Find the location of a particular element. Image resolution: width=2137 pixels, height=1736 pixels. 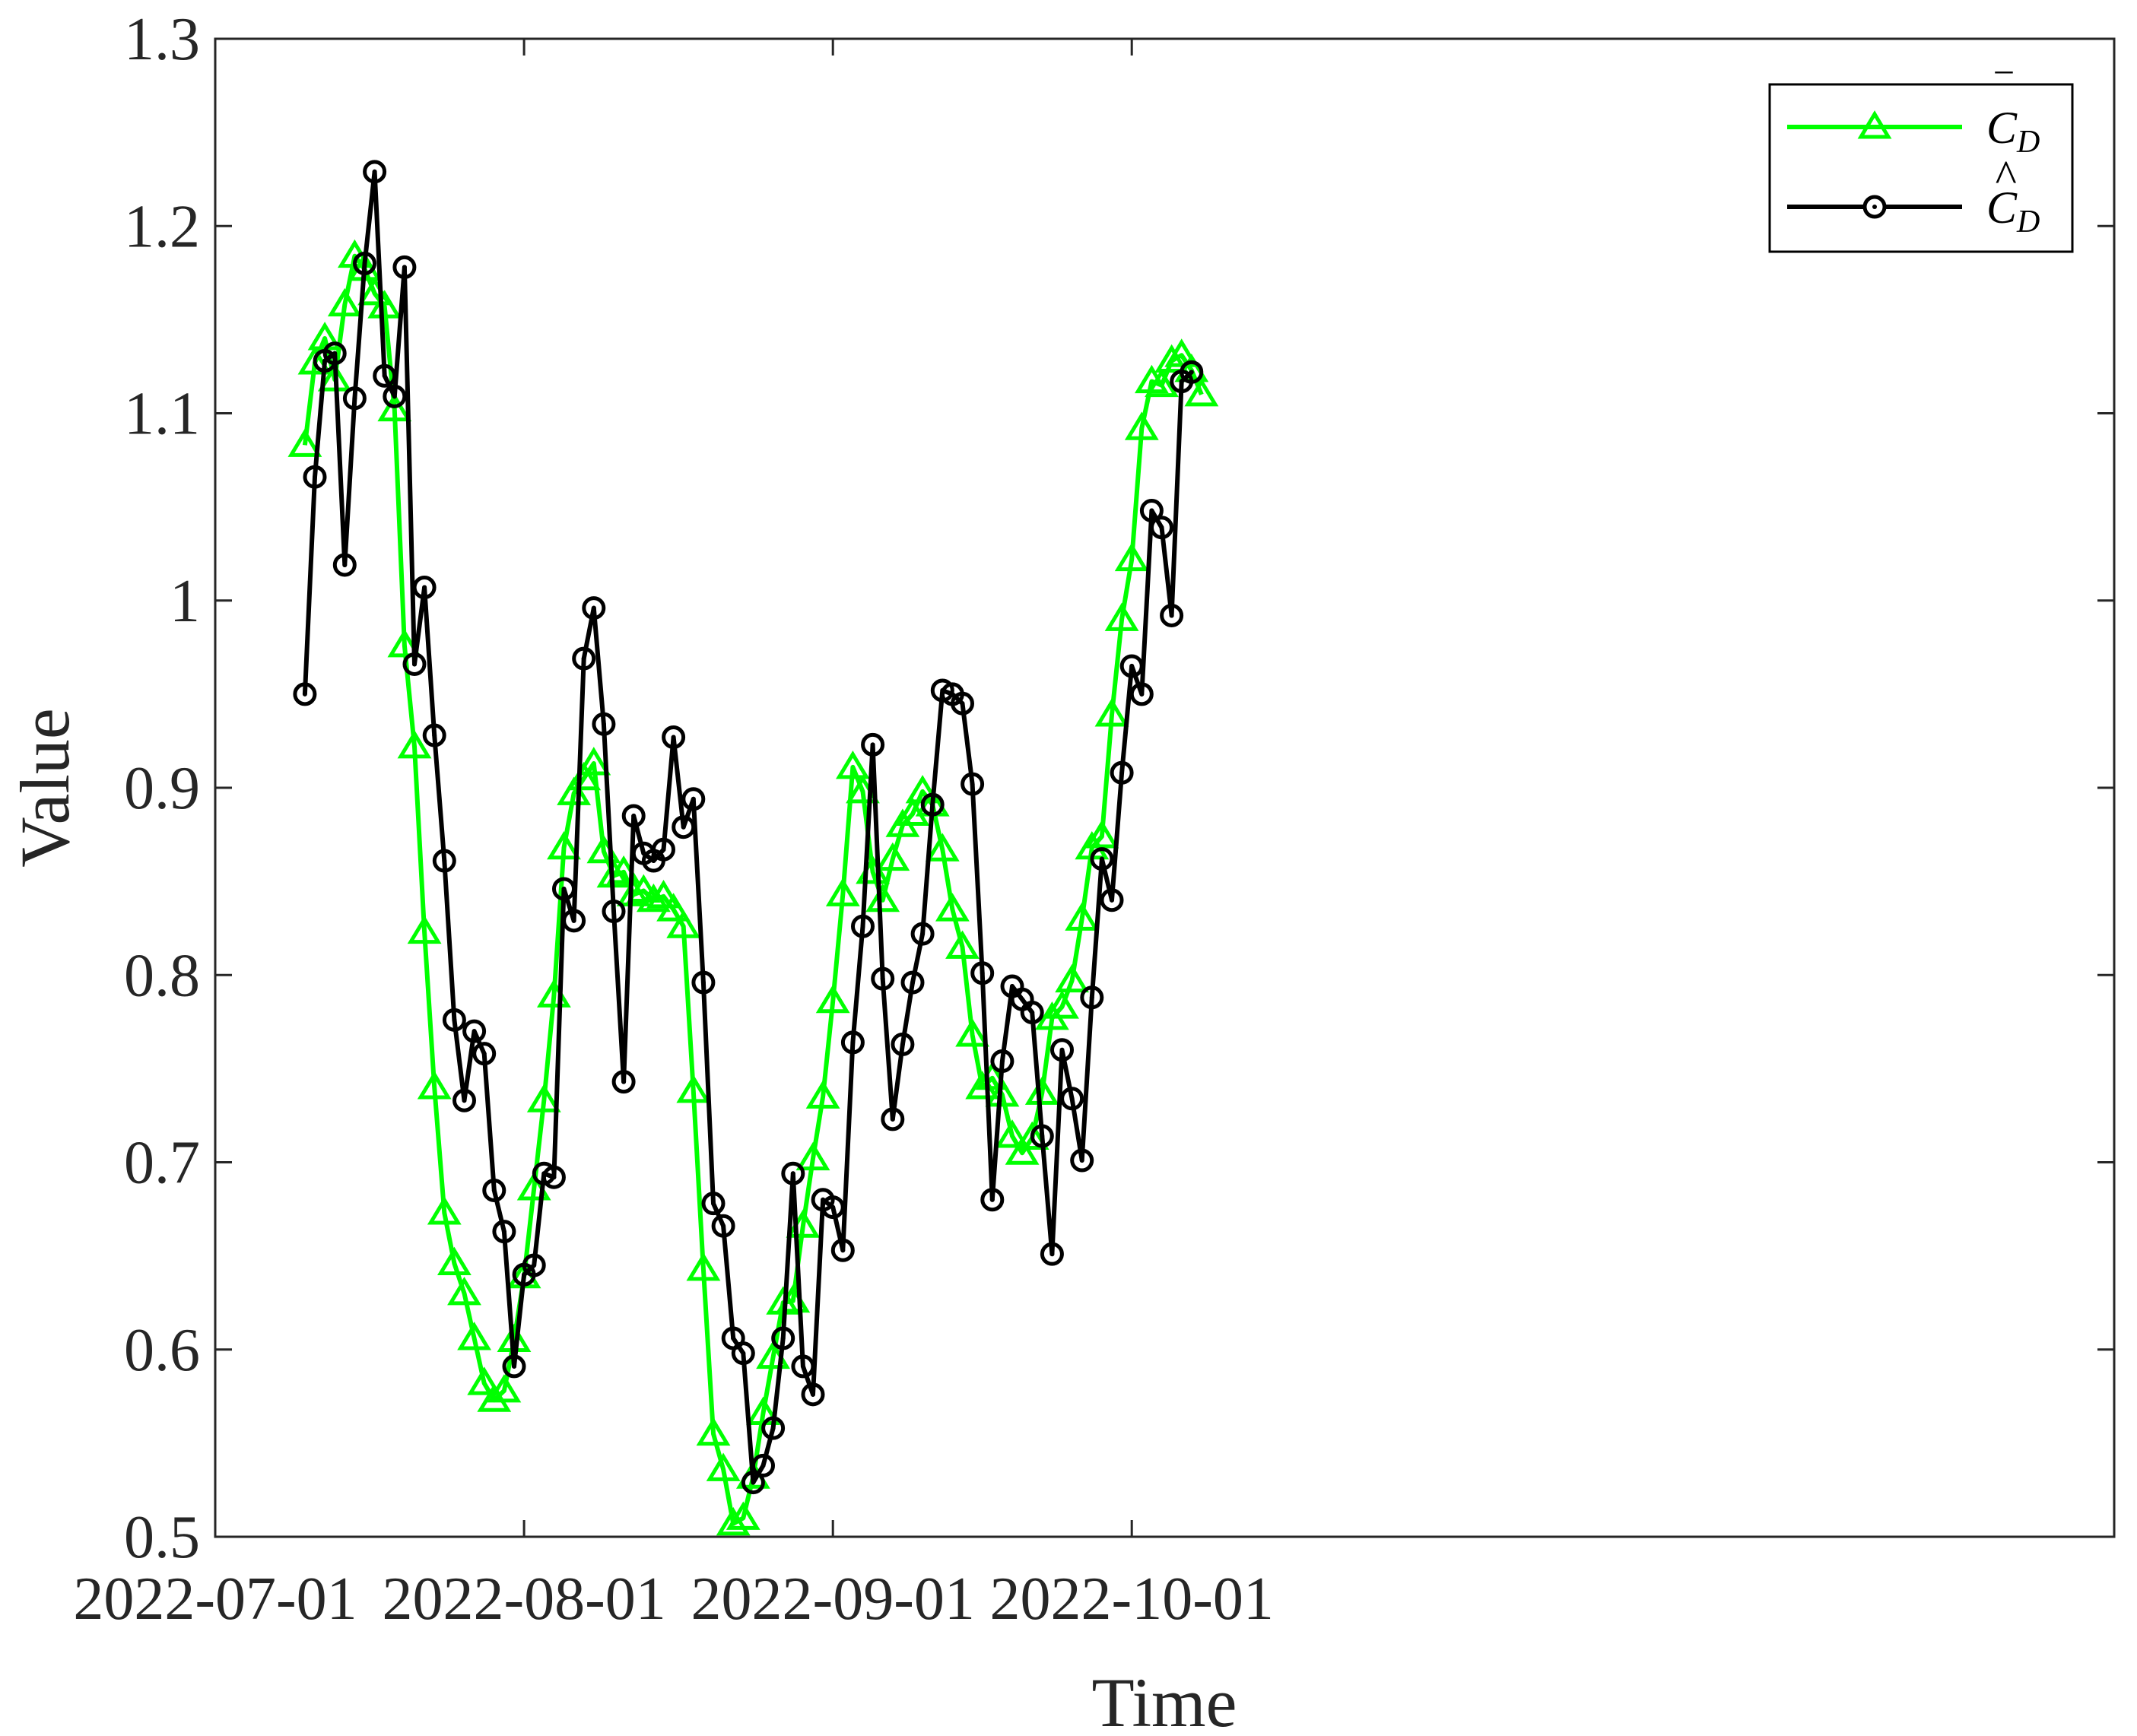

y-tick-label: 0.5 is located at coordinates (162, 1537).